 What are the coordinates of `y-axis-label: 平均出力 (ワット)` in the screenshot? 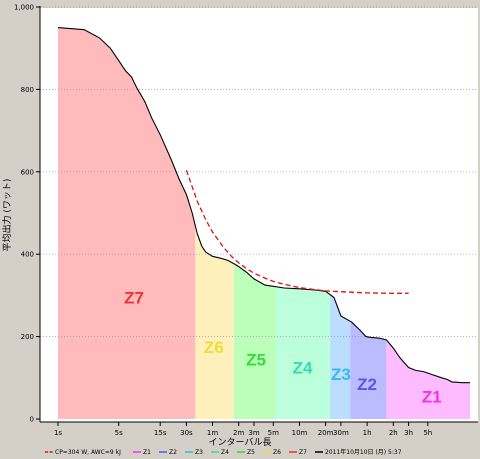 It's located at (7, 215).